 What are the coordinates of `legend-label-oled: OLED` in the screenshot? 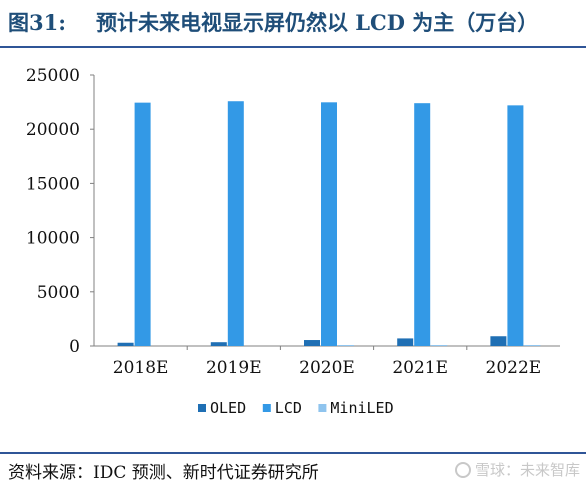 It's located at (228, 408).